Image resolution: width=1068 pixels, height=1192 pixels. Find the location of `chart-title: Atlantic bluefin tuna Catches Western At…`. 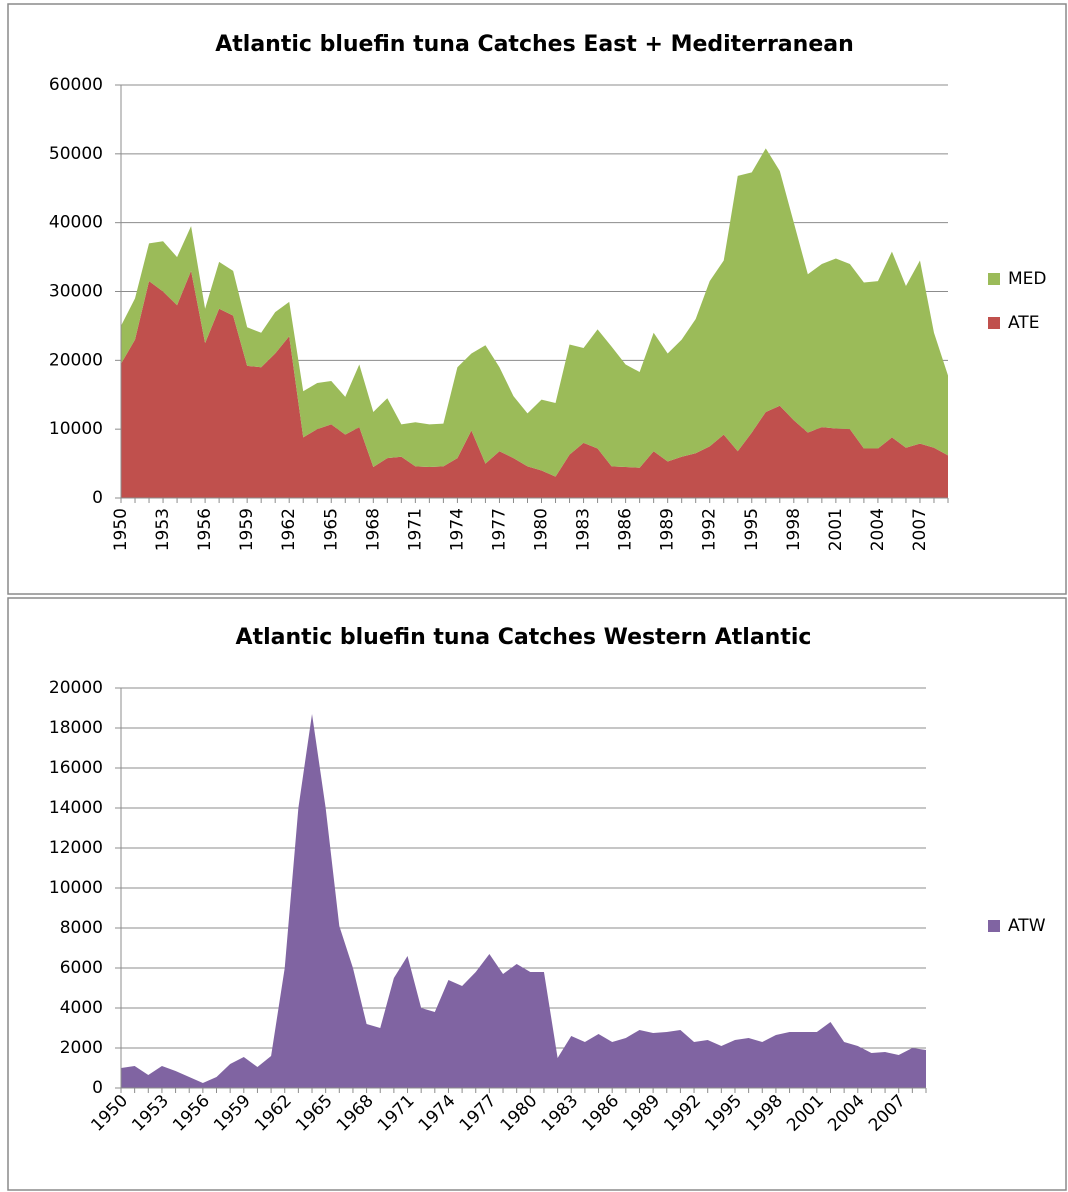

chart-title: Atlantic bluefin tuna Catches Western At… is located at coordinates (524, 637).